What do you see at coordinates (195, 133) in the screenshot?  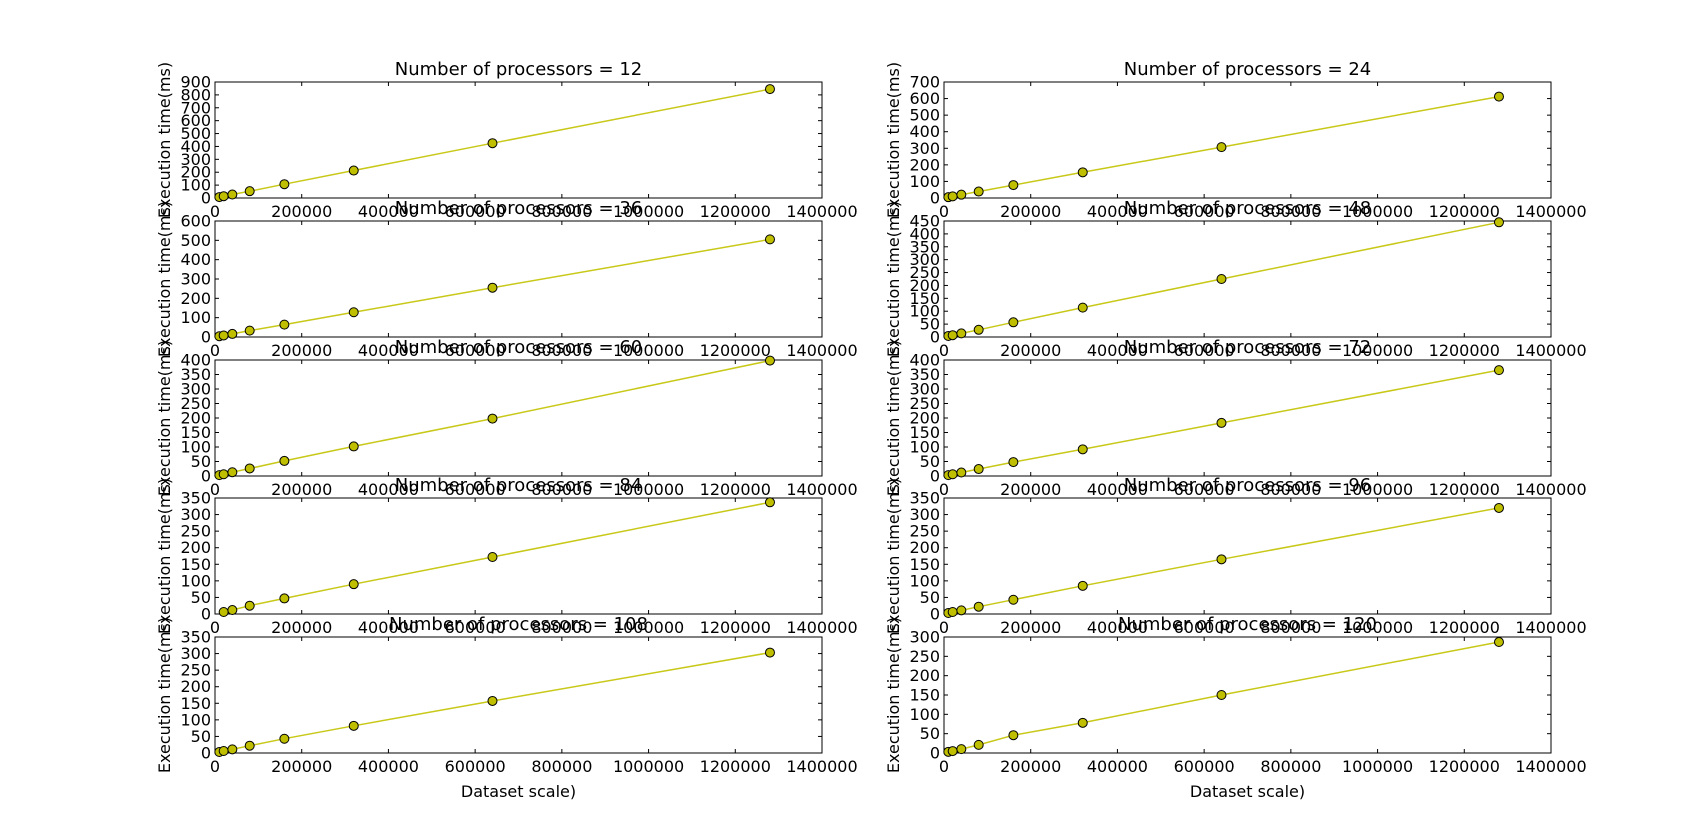 I see `y-tick-label: 500` at bounding box center [195, 133].